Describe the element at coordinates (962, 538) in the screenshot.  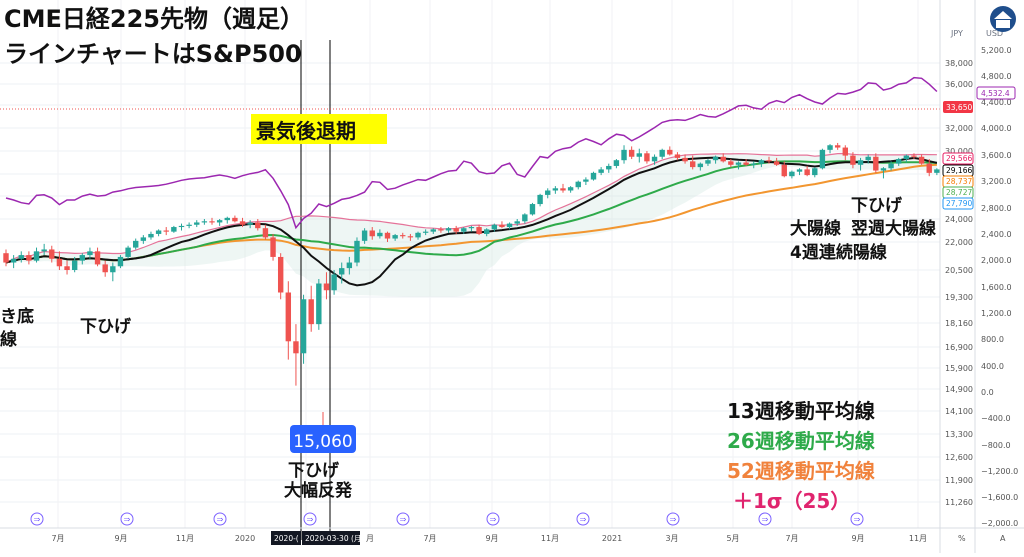
I see `scale-button-percent: %` at that location.